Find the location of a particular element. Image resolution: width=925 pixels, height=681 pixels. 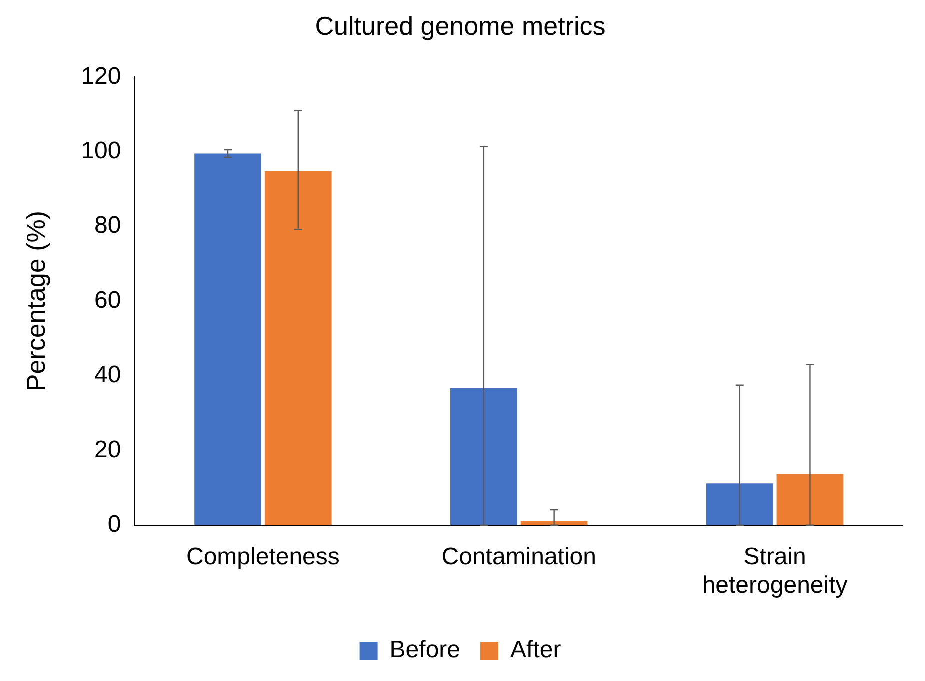

x-tick-label: Strain heterogeneity is located at coordinates (775, 571).